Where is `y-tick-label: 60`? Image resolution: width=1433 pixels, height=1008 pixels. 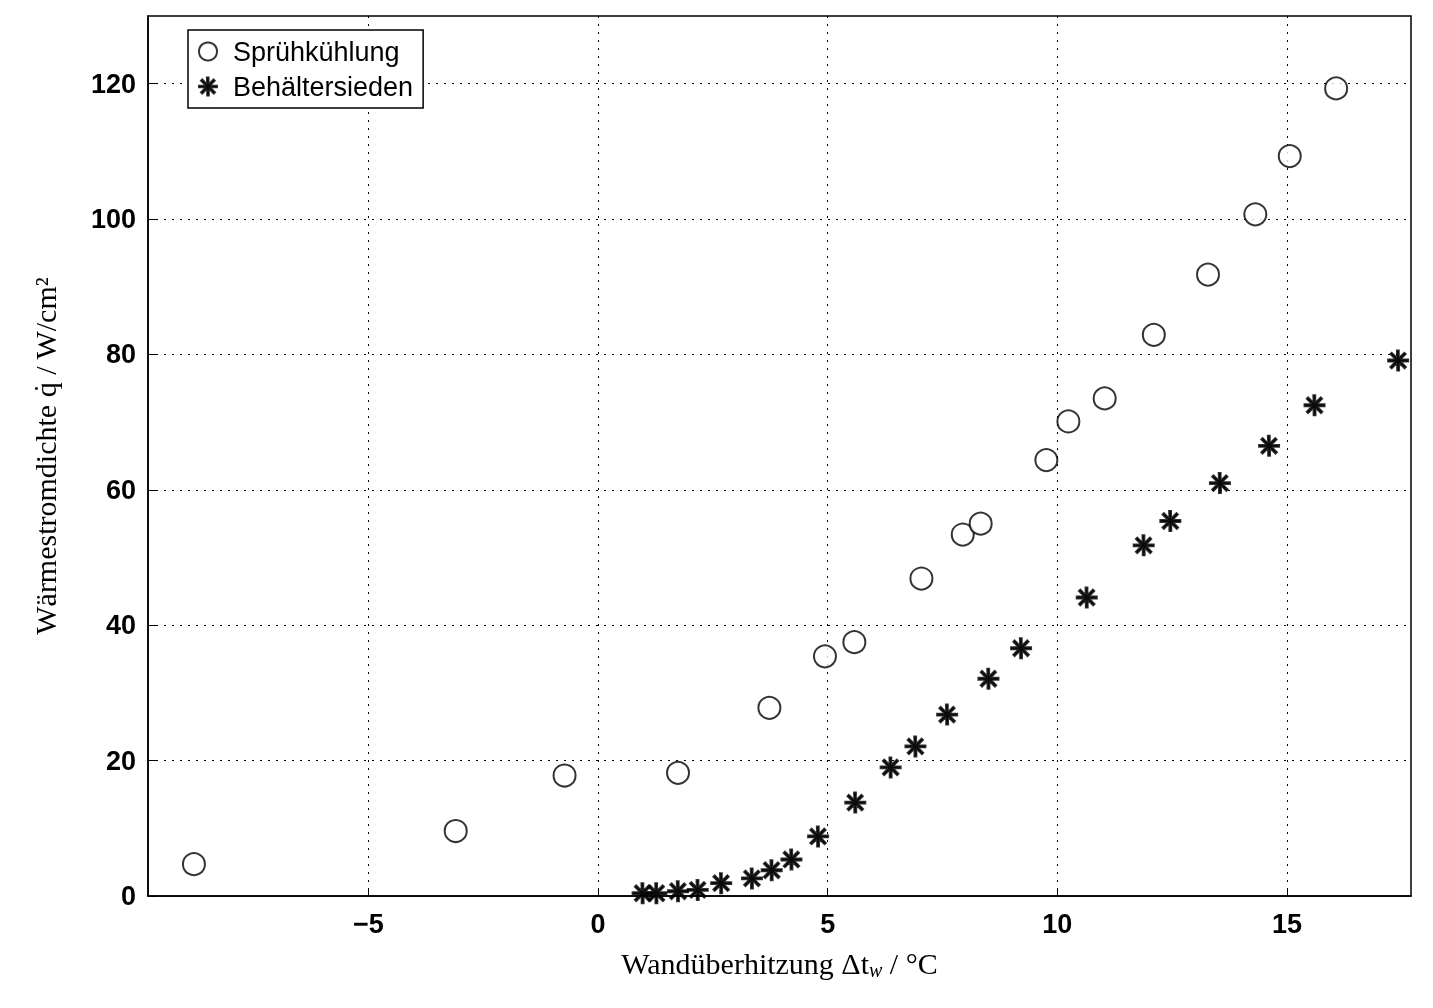 y-tick-label: 60 is located at coordinates (120, 489).